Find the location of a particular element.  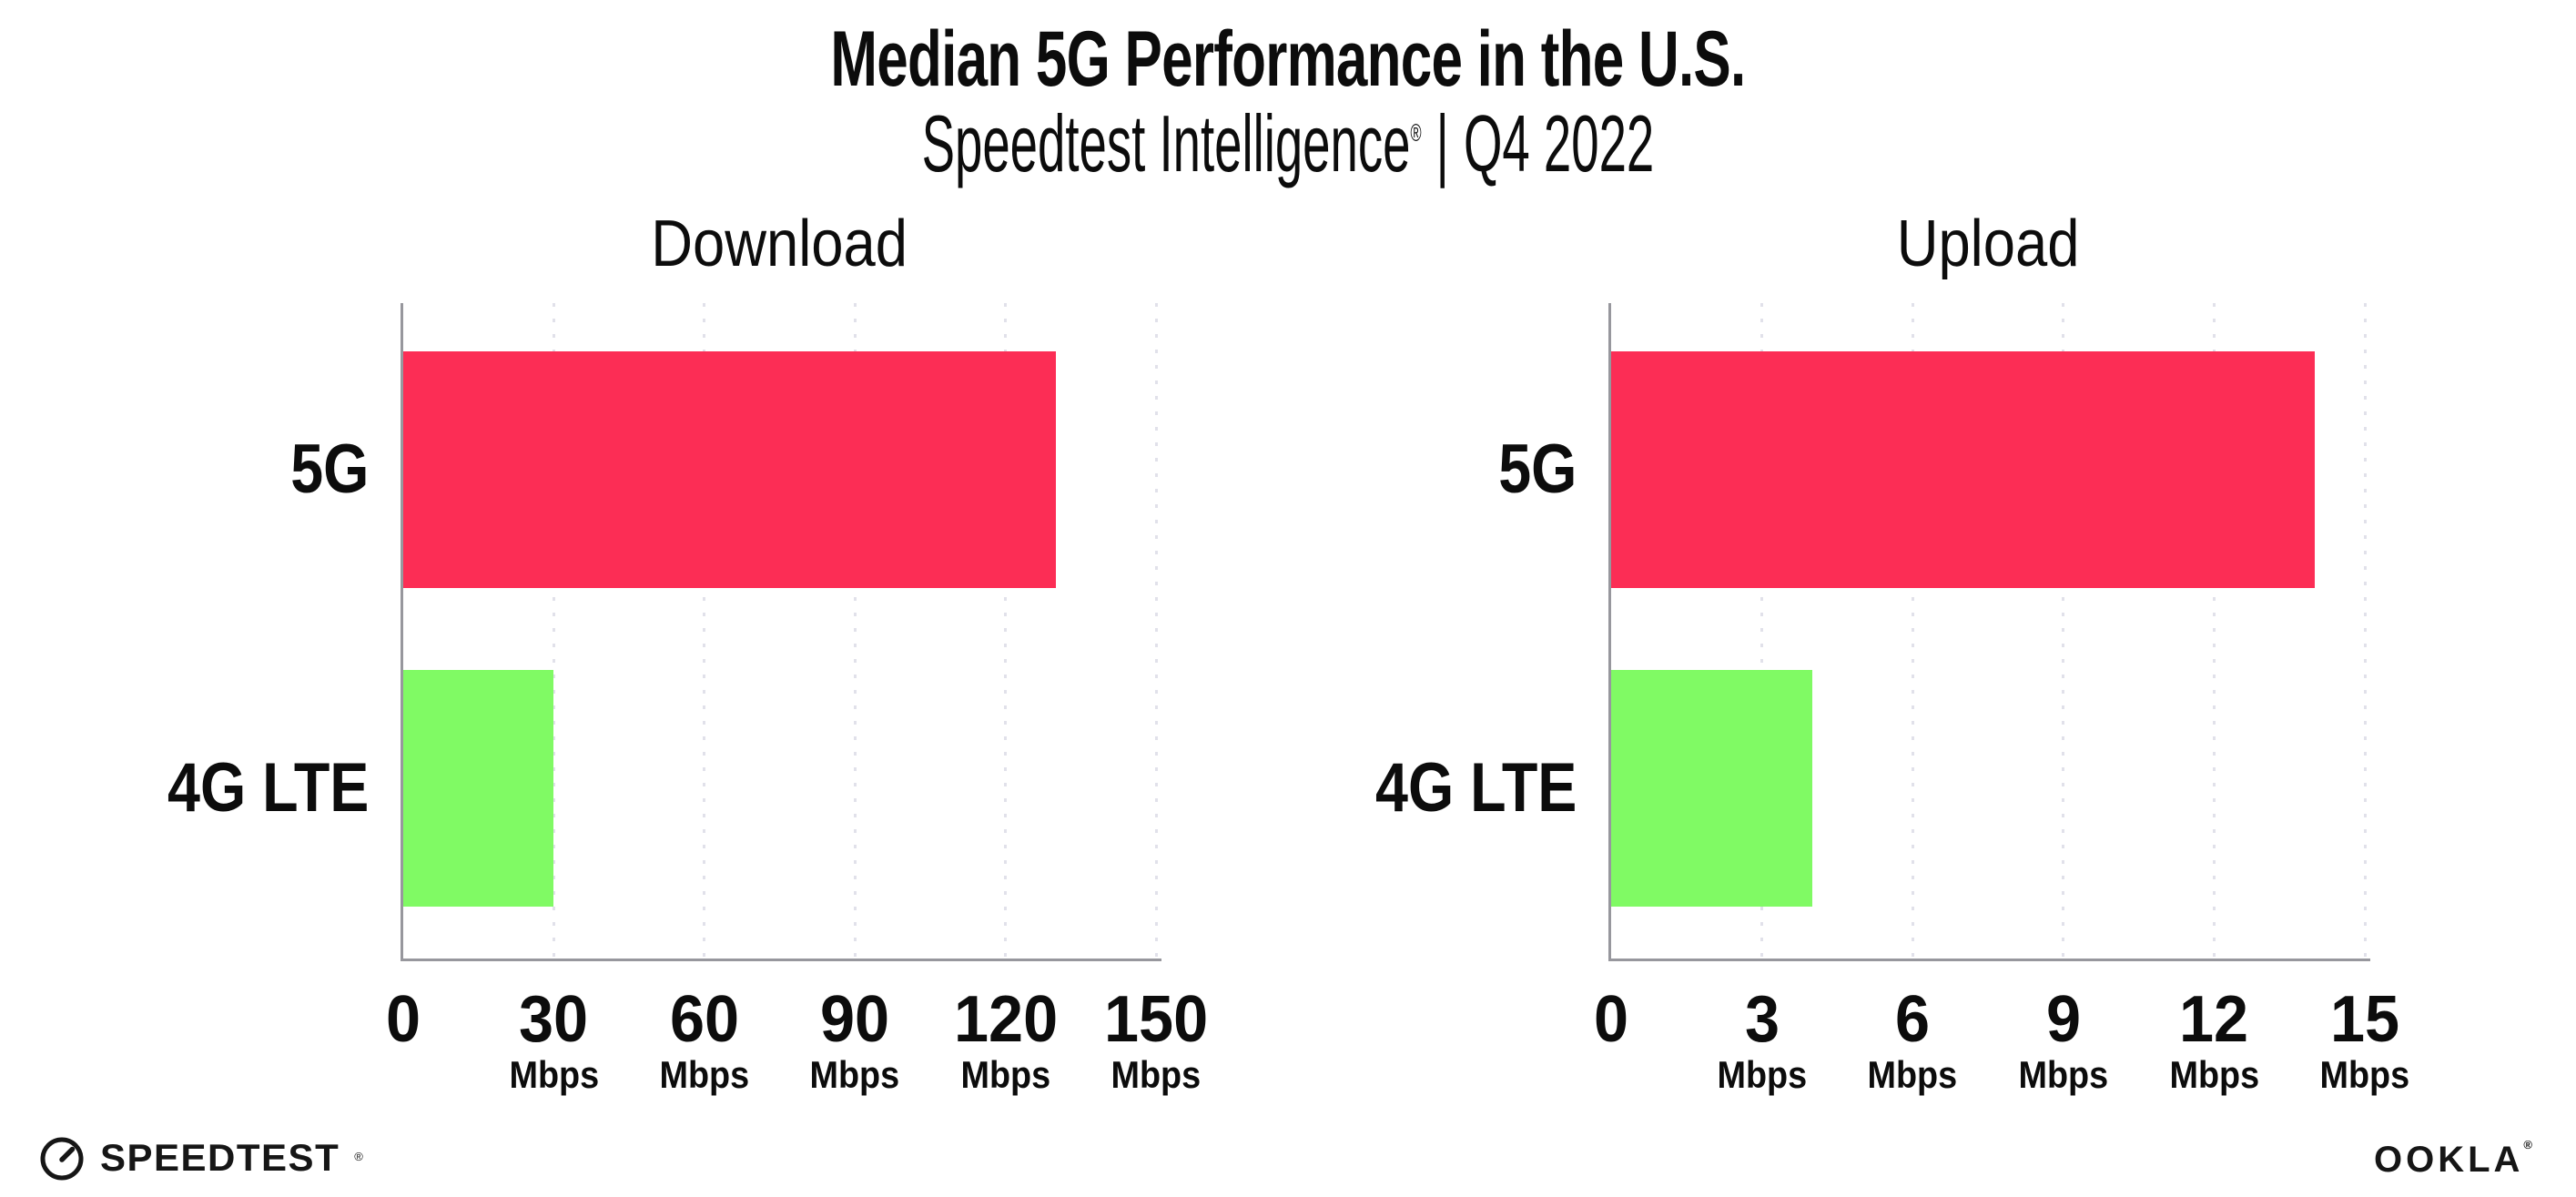

speedtest-gauge-icon is located at coordinates (62, 1159).